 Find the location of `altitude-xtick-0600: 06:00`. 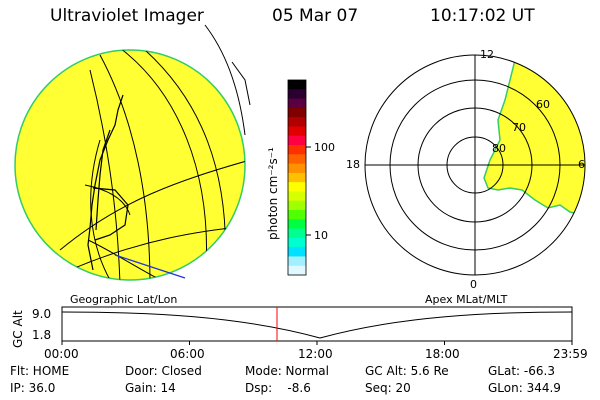

altitude-xtick-0600: 06:00 is located at coordinates (187, 354).